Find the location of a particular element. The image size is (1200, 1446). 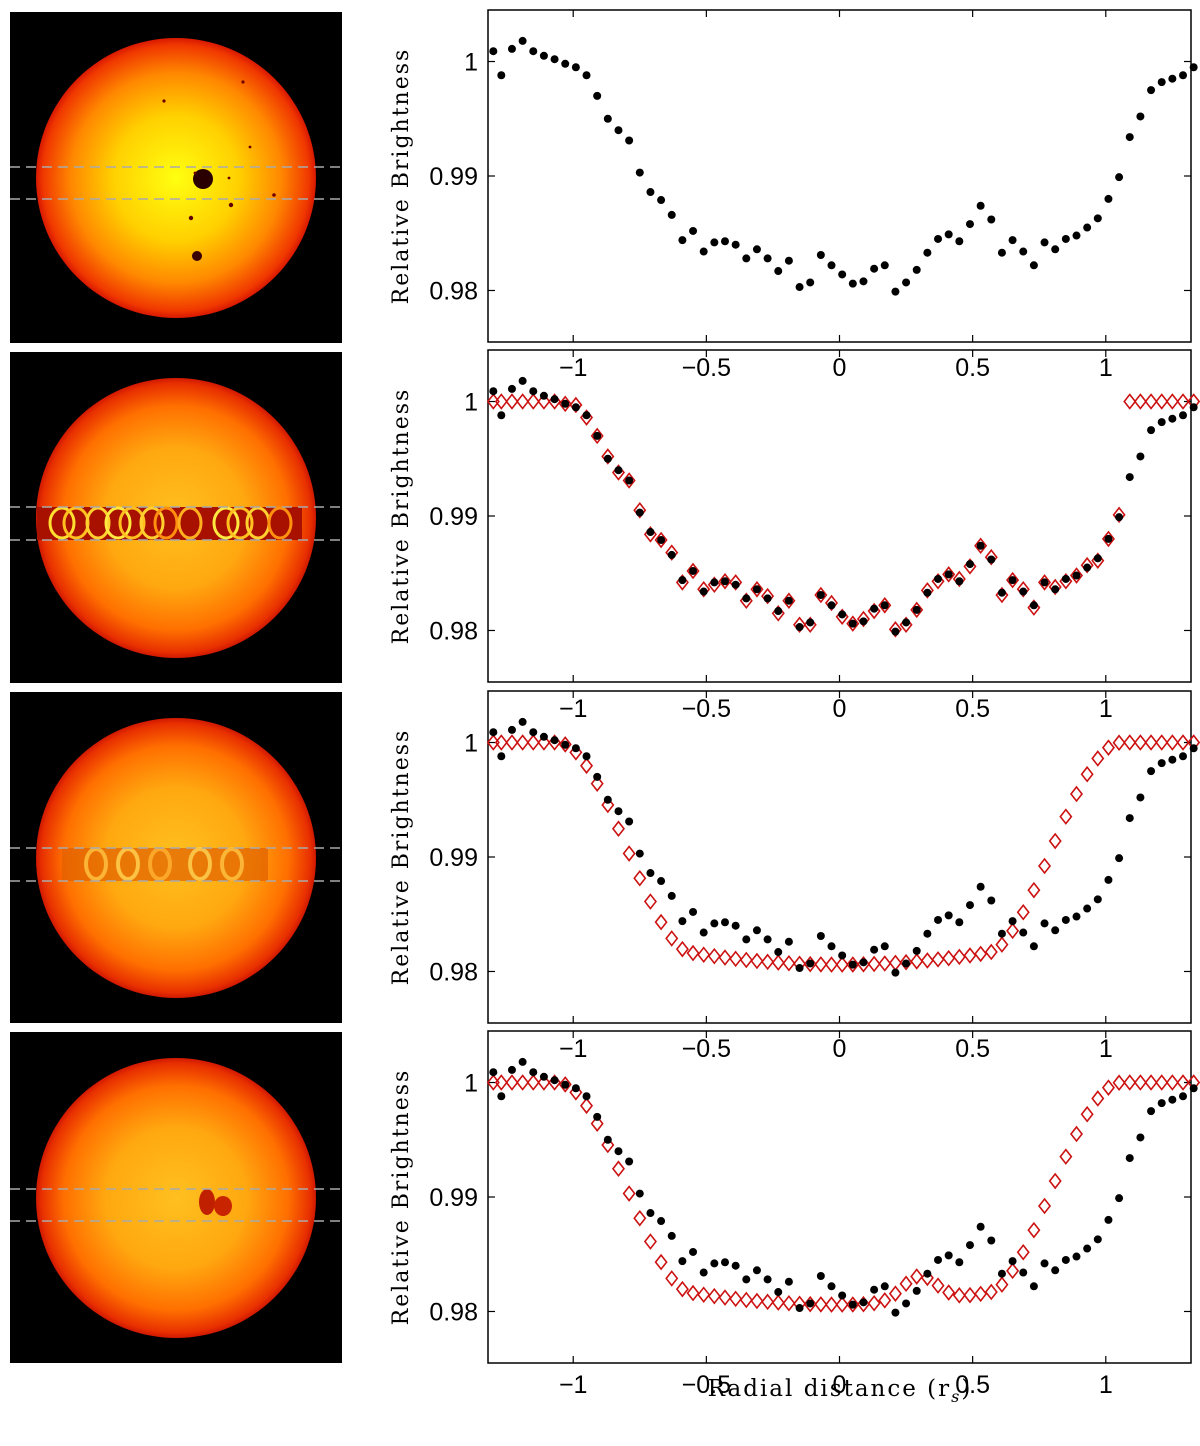

star-disk is located at coordinates (176, 1198).